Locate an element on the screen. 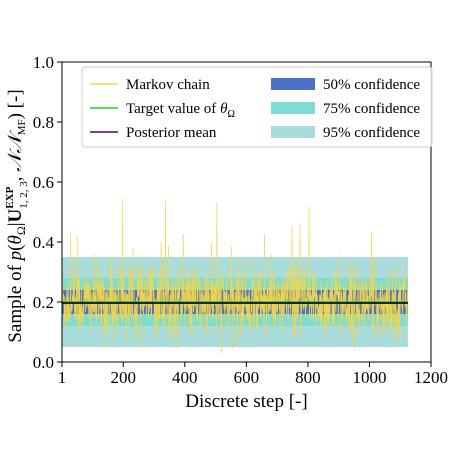  legend-entry-0: Markov chain is located at coordinates (150, 85).